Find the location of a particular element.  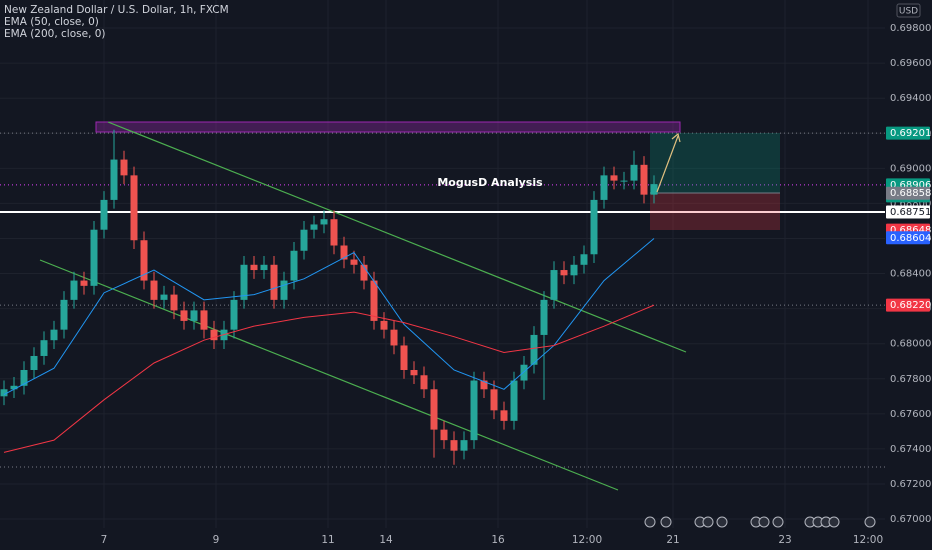

y-tick-label: 0.67800 is located at coordinates (910, 379).